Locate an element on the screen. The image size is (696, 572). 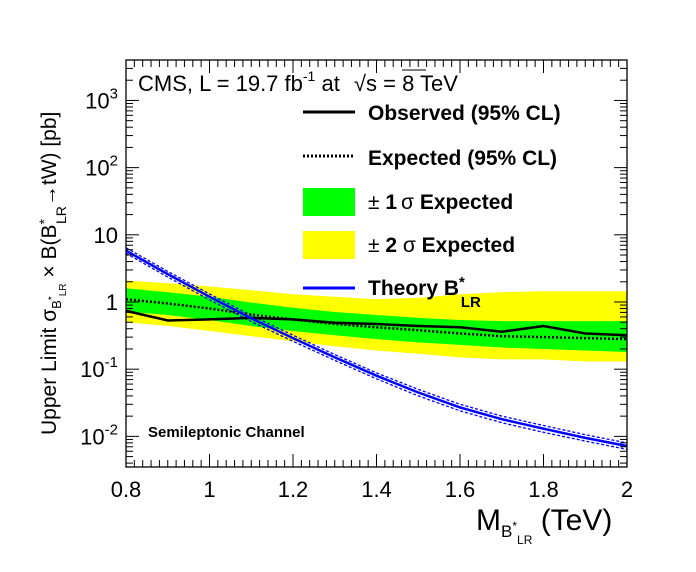
x-tick-label: 1.8 is located at coordinates (543, 489).